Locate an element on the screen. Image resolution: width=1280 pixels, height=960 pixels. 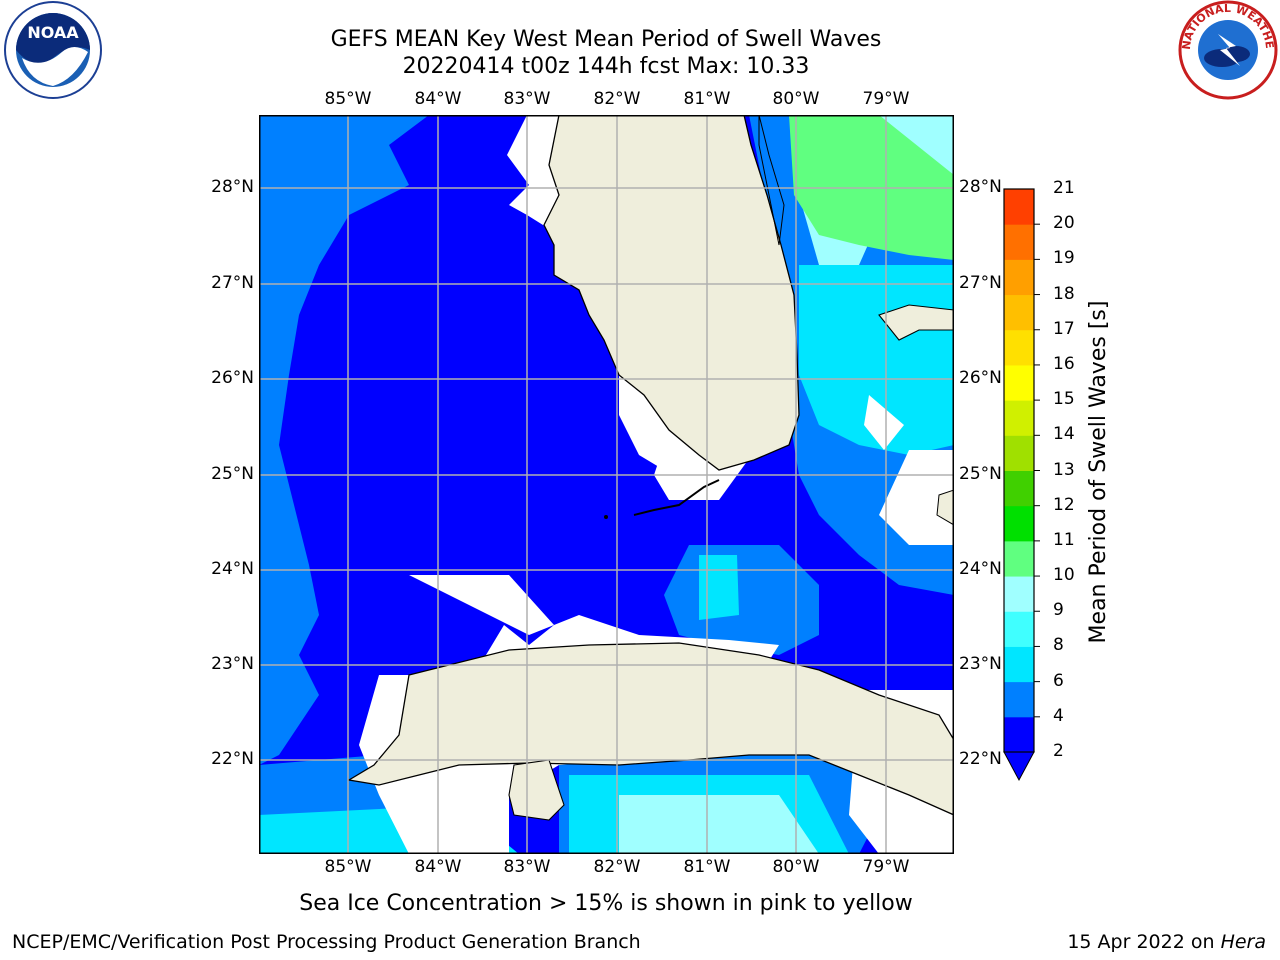
andros-land is located at coordinates (945, 507).